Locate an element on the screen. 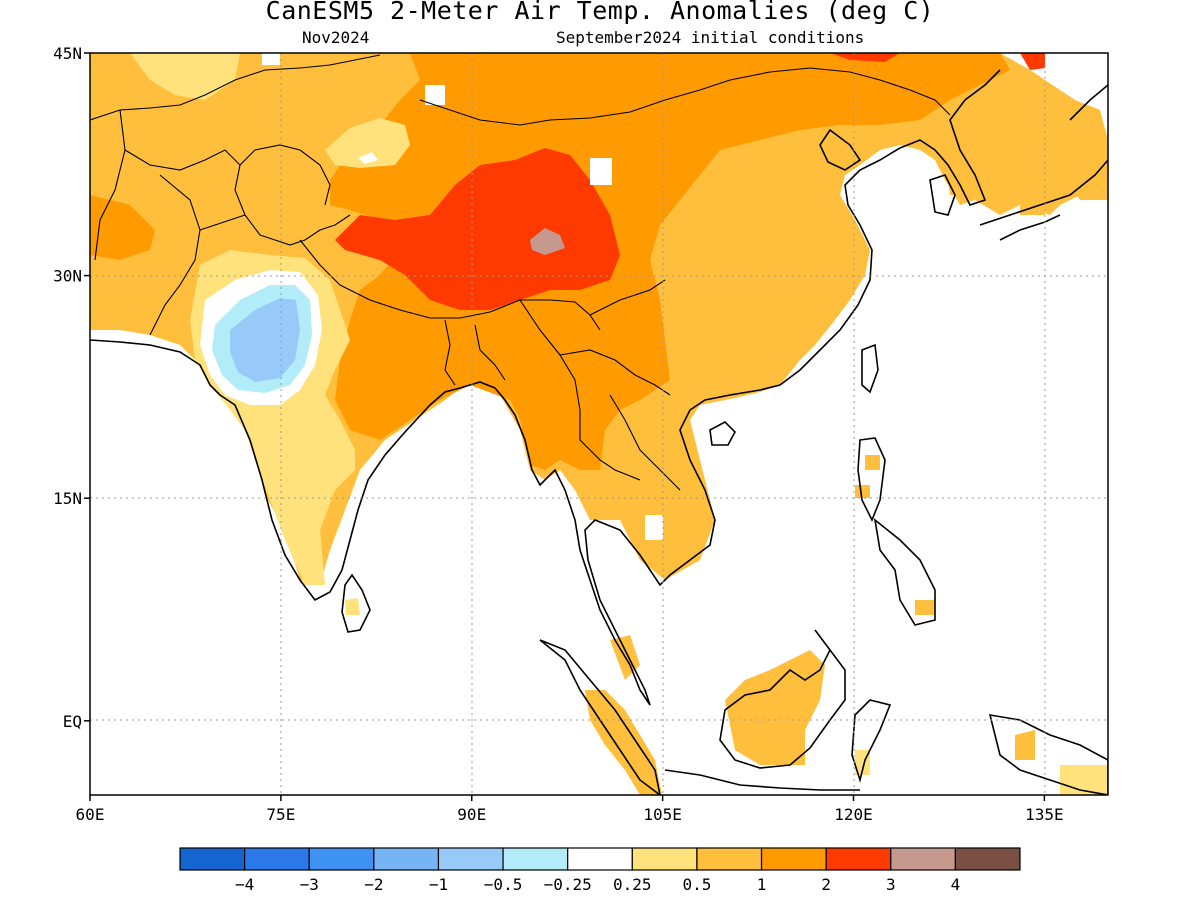 This screenshot has height=900, width=1200. lon-tick-label: 120E is located at coordinates (853, 814).